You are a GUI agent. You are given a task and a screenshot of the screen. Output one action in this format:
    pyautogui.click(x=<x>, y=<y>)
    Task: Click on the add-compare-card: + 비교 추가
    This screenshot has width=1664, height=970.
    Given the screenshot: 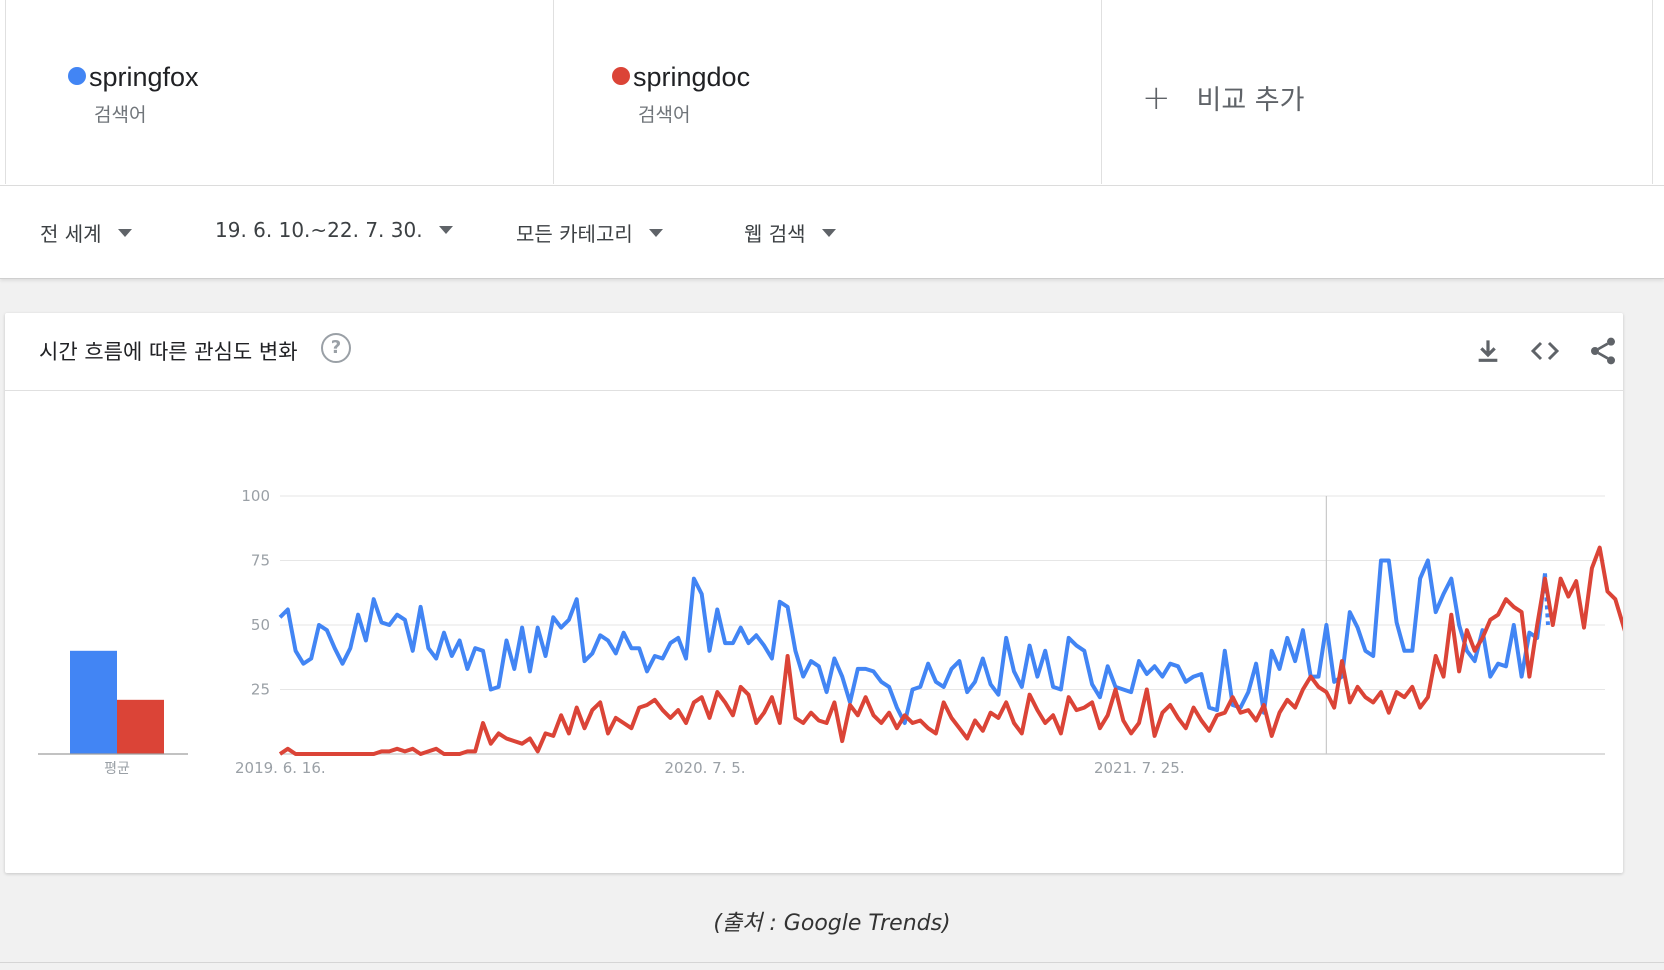 What is the action you would take?
    pyautogui.click(x=1377, y=92)
    